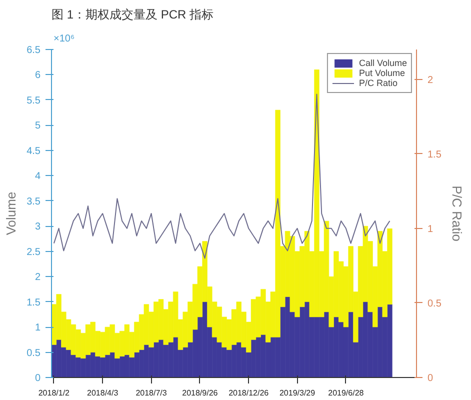  Describe the element at coordinates (381, 73) in the screenshot. I see `legend-label: Put Volume` at that location.